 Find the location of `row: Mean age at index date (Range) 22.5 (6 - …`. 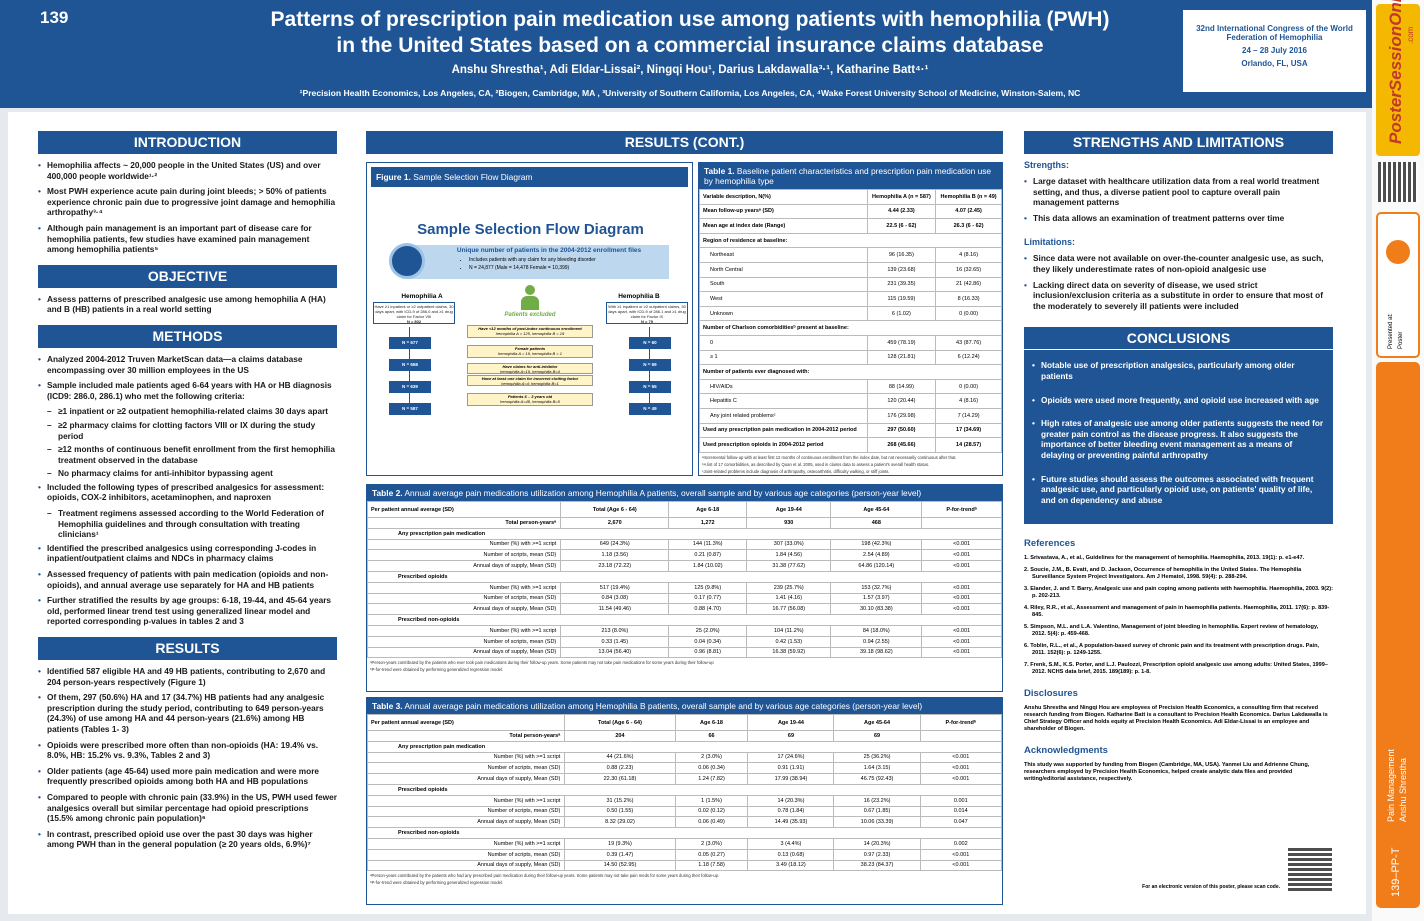

row: Mean age at index date (Range) 22.5 (6 - … is located at coordinates (850, 226).